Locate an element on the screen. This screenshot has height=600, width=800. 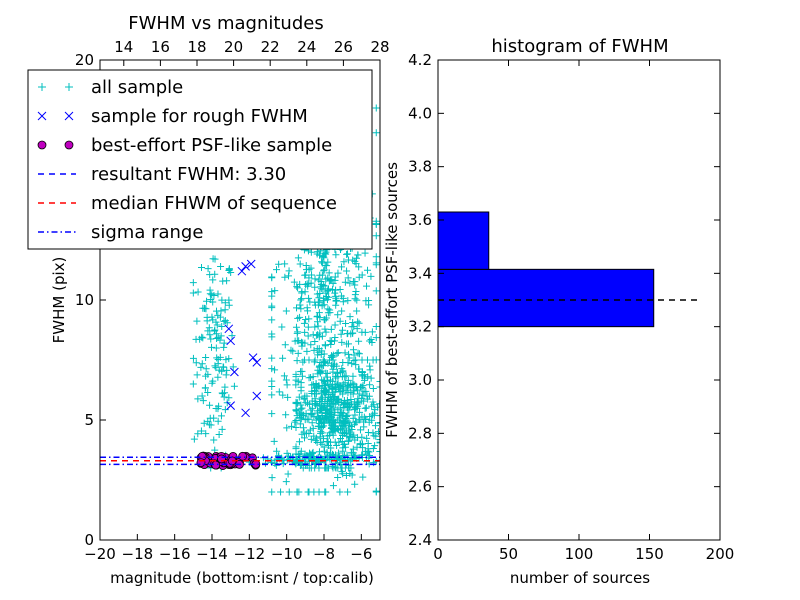
histogram-ylabel: FWHM of best-effort PSF-like sources is located at coordinates (392, 300).